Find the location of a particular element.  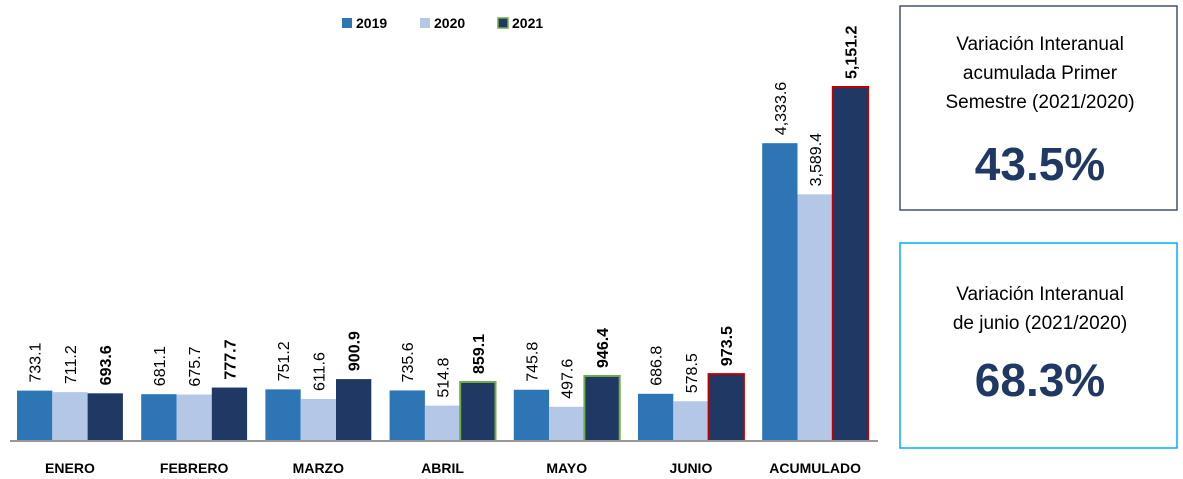

info-text: acumulada Primer is located at coordinates (1040, 73).